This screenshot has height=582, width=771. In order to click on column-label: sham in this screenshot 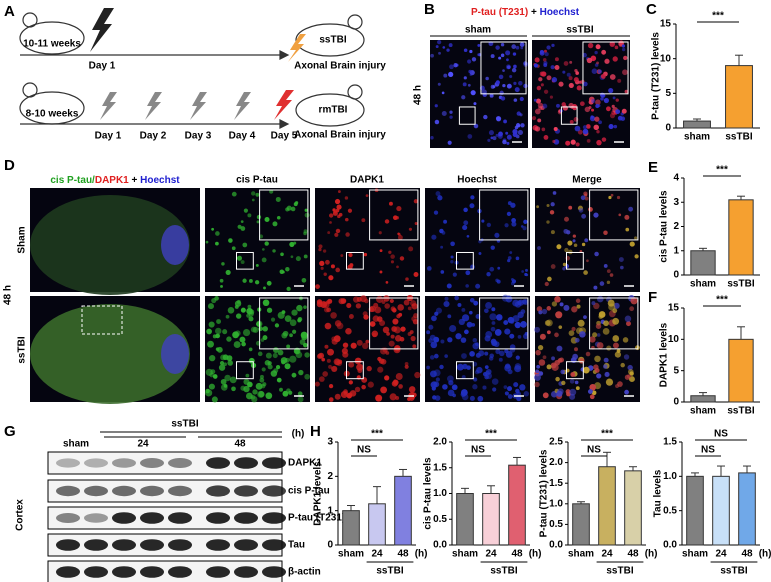, I will do `click(478, 30)`.